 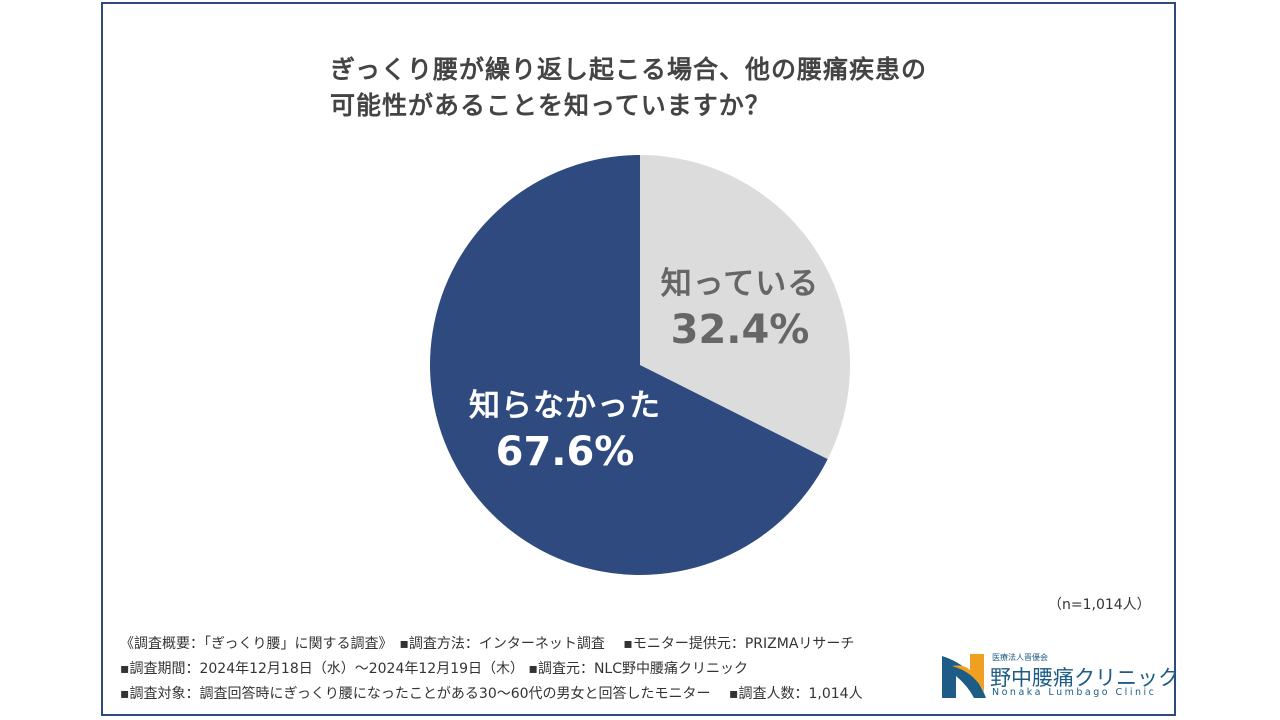 What do you see at coordinates (565, 406) in the screenshot?
I see `slice-category-unknown: 知らなかった` at bounding box center [565, 406].